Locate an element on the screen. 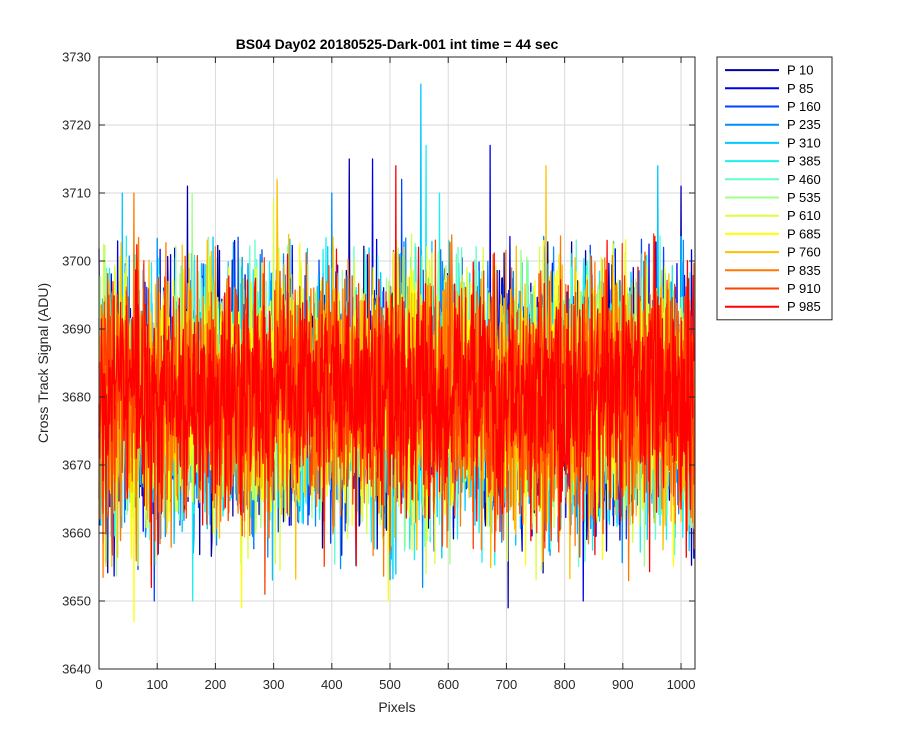 The image size is (900, 755). y-axis-label: Cross Track Signal (ADU) is located at coordinates (43, 363).